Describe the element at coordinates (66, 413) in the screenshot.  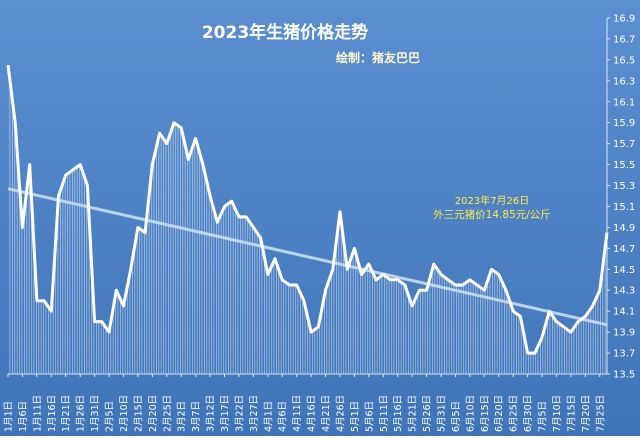
I see `x-tick-label: 1月21日` at that location.